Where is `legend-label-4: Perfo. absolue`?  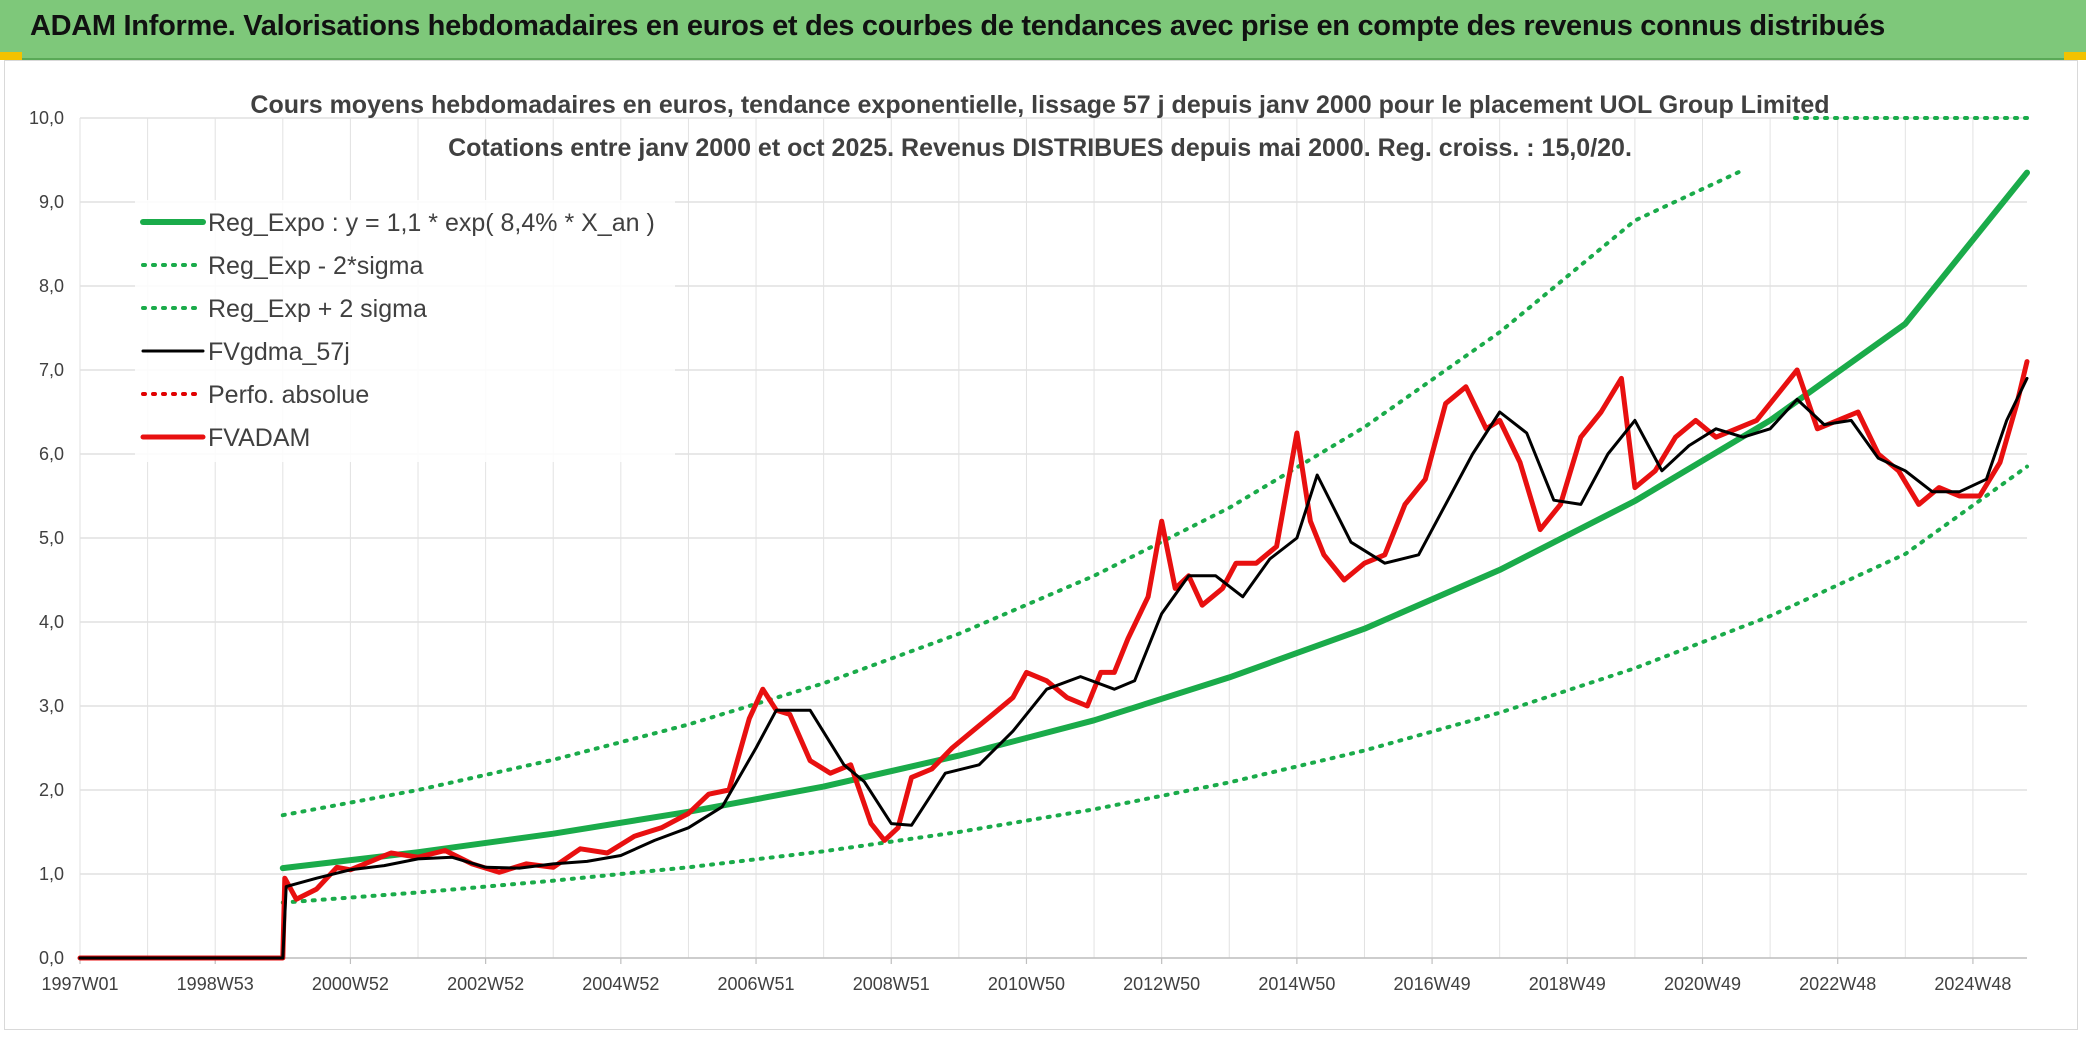 legend-label-4: Perfo. absolue is located at coordinates (288, 395).